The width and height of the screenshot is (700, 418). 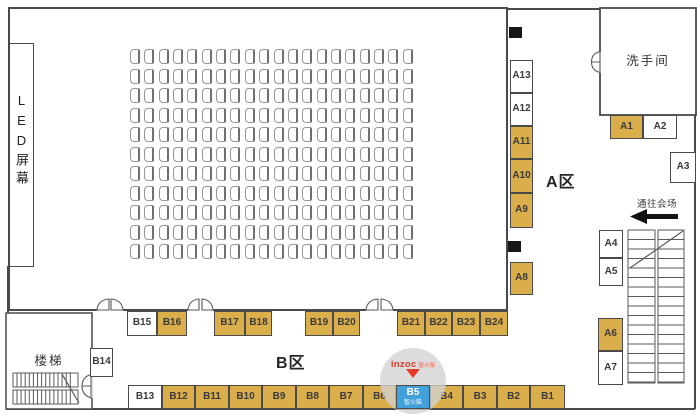 I want to click on booth-A8: A8, so click(x=521, y=278).